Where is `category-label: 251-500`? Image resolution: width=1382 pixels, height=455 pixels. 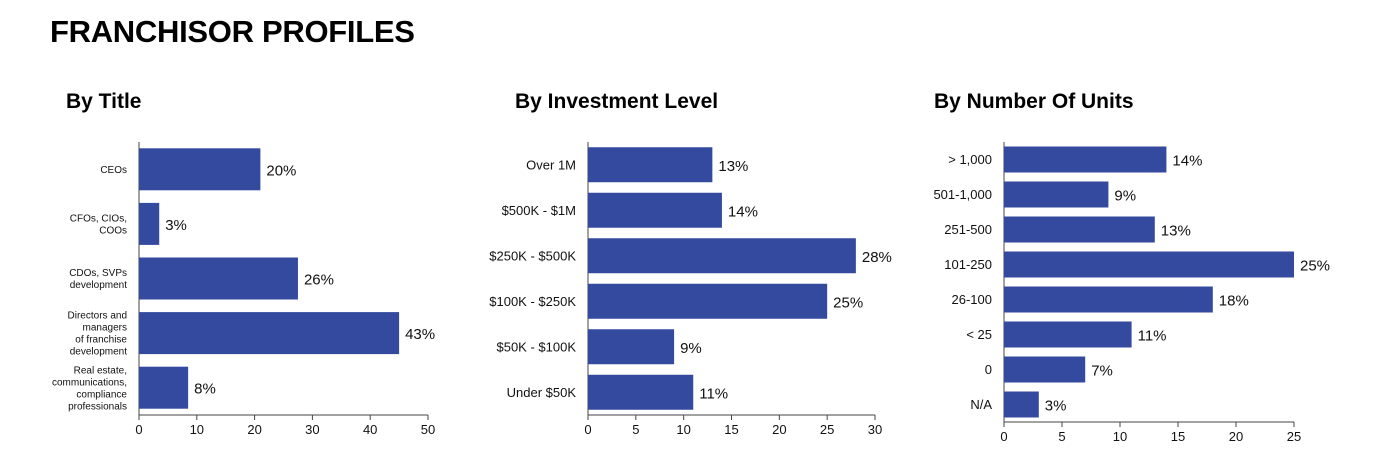
category-label: 251-500 is located at coordinates (968, 229).